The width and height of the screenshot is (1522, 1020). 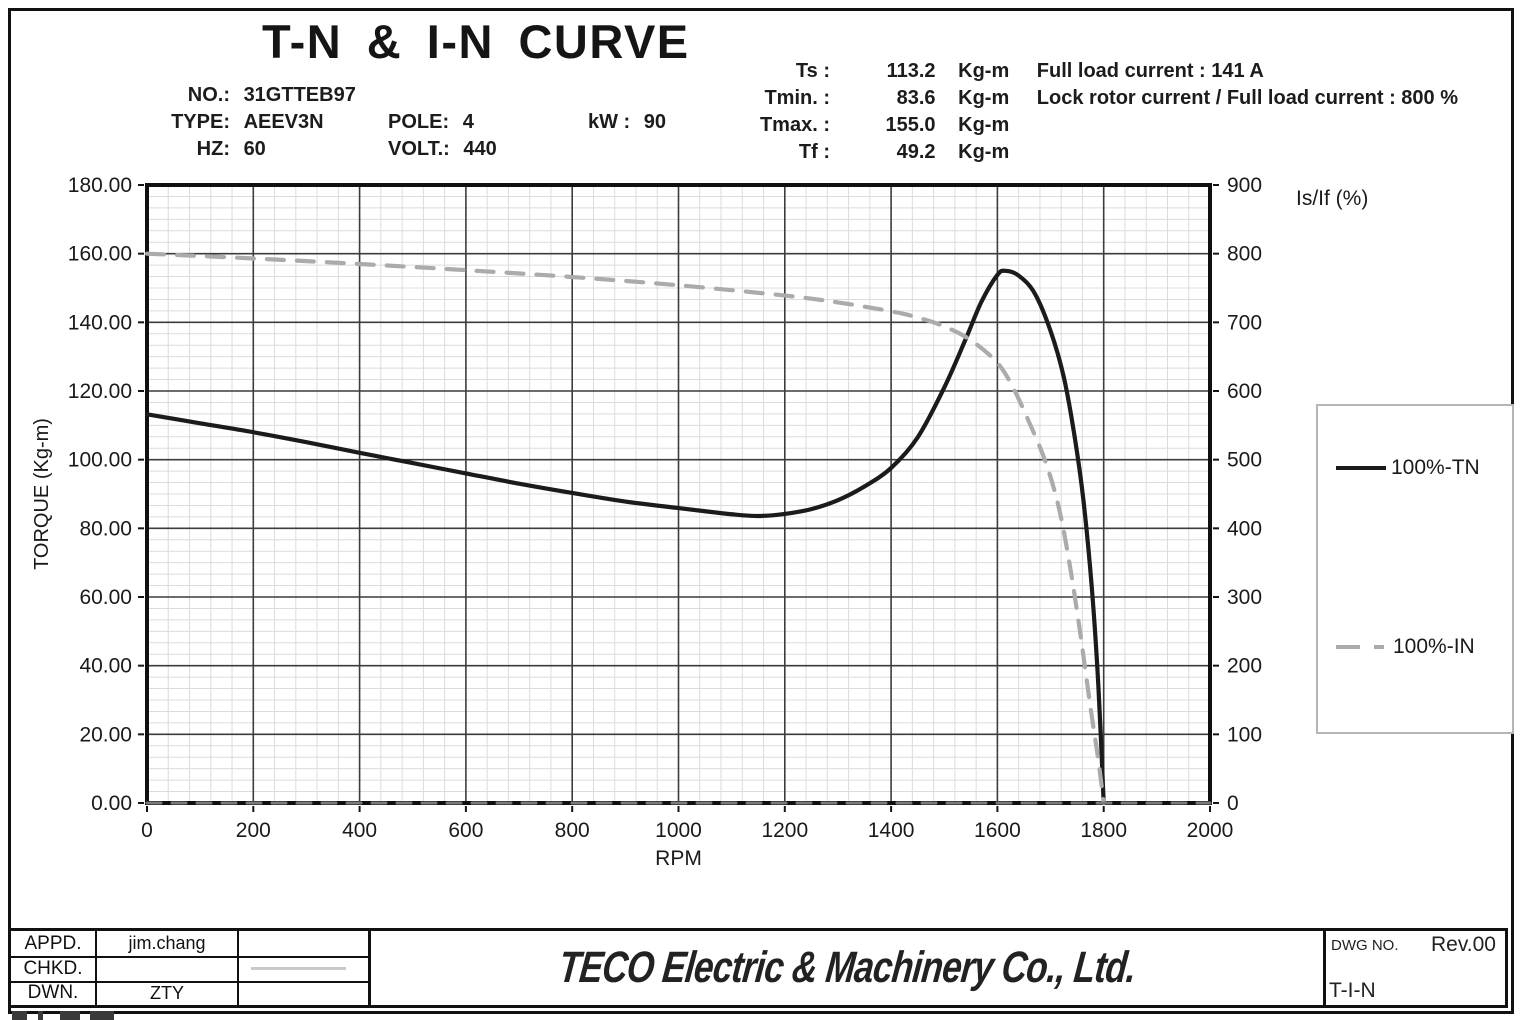 I want to click on spec-type: TYPE: AEEV3N, so click(x=218, y=122).